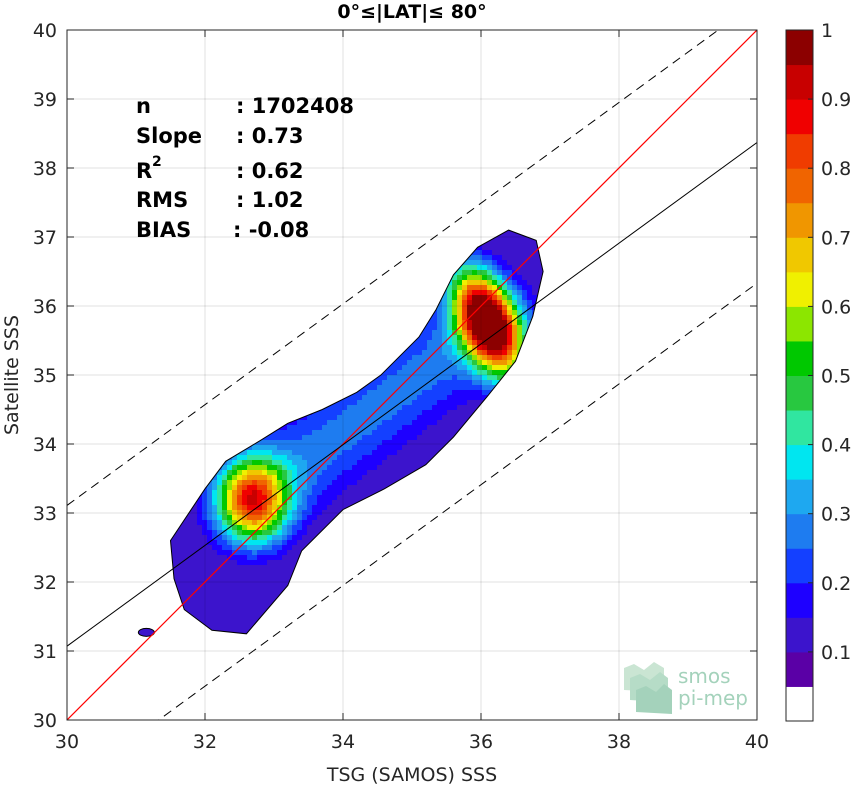 This screenshot has width=855, height=787. What do you see at coordinates (157, 162) in the screenshot?
I see `stat-r2-sup: 2` at bounding box center [157, 162].